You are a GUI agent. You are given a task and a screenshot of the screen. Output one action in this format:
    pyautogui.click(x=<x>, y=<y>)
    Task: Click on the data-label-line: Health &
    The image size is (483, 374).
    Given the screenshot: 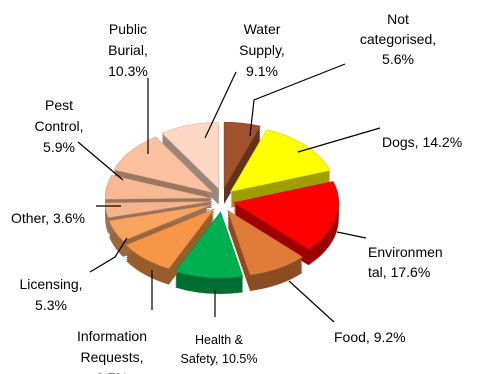 What is the action you would take?
    pyautogui.click(x=219, y=340)
    